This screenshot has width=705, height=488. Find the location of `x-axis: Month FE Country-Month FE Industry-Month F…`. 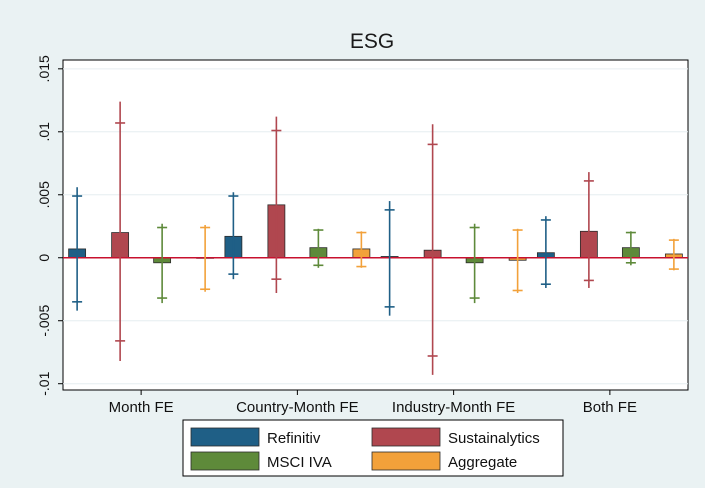

x-axis: Month FE Country-Month FE Industry-Month F… is located at coordinates (373, 403).